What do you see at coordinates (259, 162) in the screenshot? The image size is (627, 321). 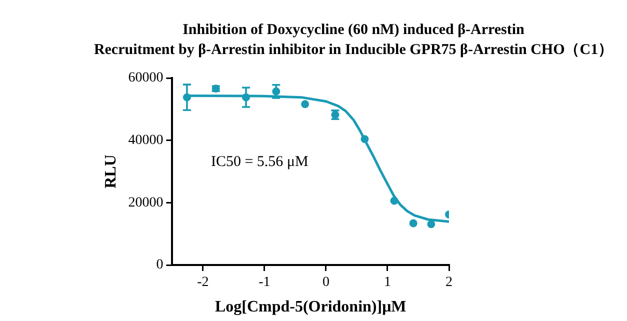 I see `annotation: IC50 = 5.56 μM` at bounding box center [259, 162].